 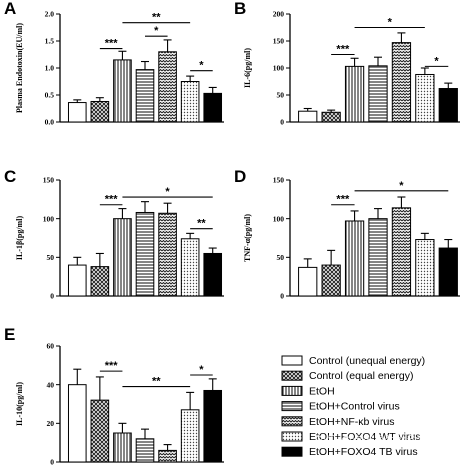 I want to click on panel-letter: A, so click(x=10, y=9).